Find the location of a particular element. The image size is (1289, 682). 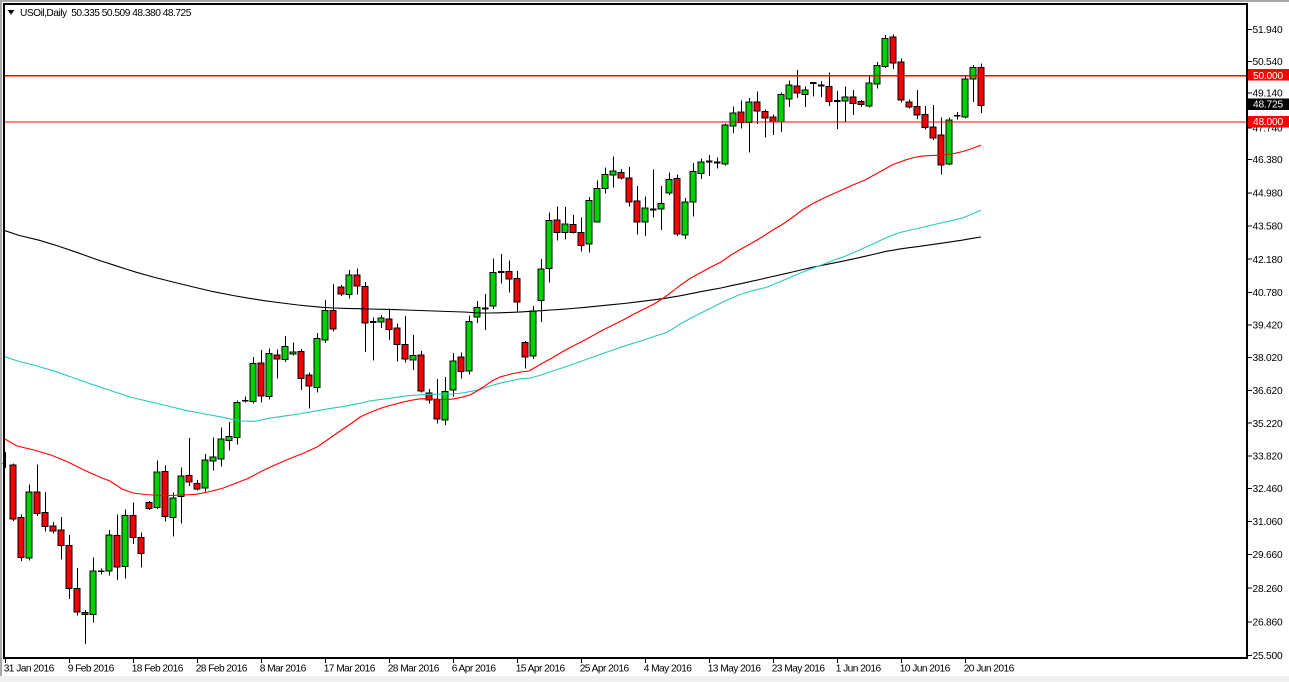

svg-text: 38.020 is located at coordinates (1268, 358).